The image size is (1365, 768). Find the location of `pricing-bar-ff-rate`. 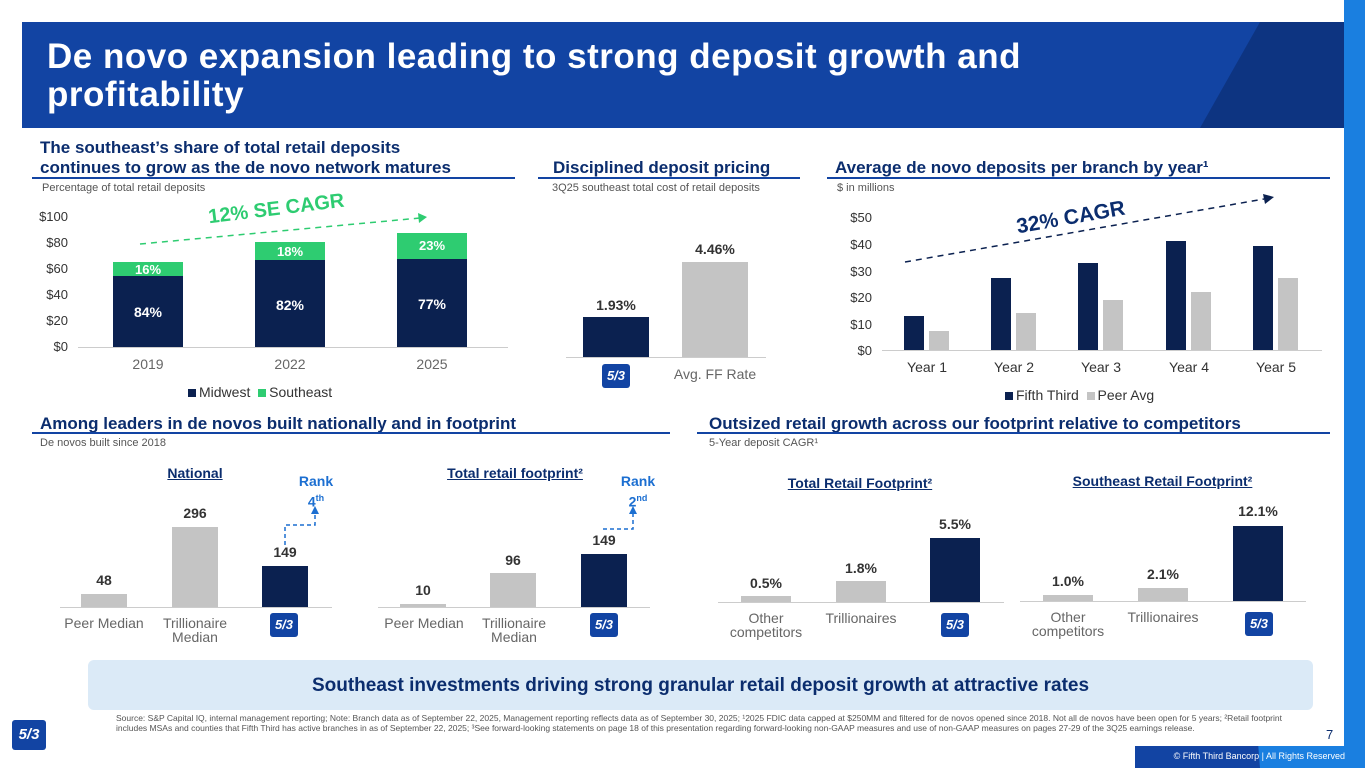

pricing-bar-ff-rate is located at coordinates (715, 309).